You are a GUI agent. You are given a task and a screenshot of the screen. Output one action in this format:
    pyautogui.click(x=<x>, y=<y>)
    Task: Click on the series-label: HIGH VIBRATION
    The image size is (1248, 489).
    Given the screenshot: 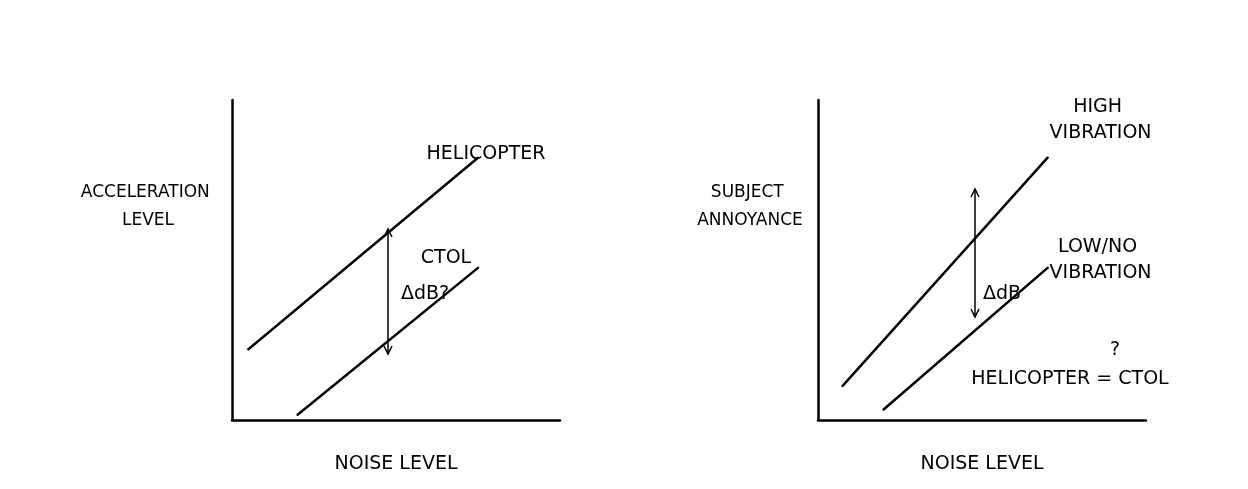 What is the action you would take?
    pyautogui.click(x=1100, y=117)
    